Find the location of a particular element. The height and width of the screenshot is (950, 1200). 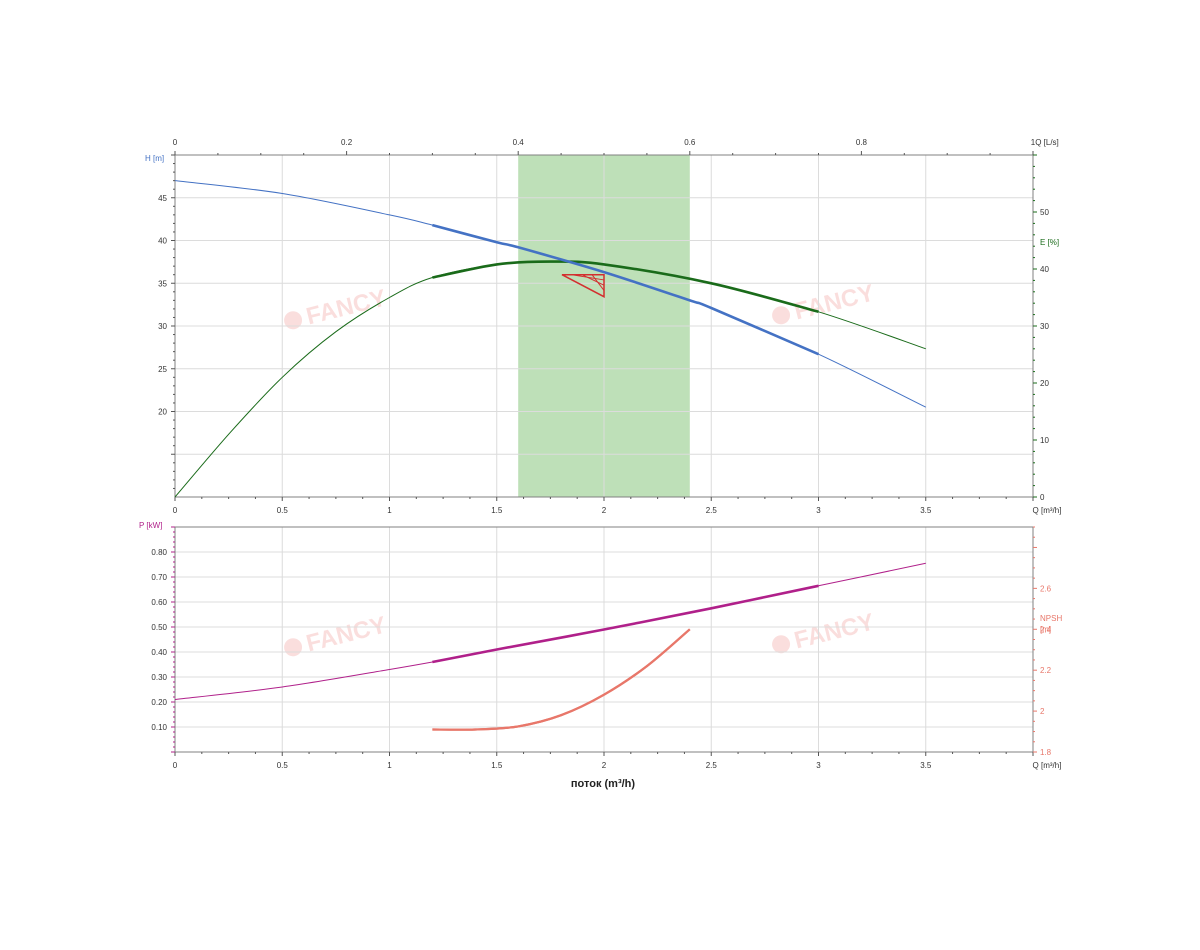

head-axis-label: H [m] is located at coordinates (154, 158).